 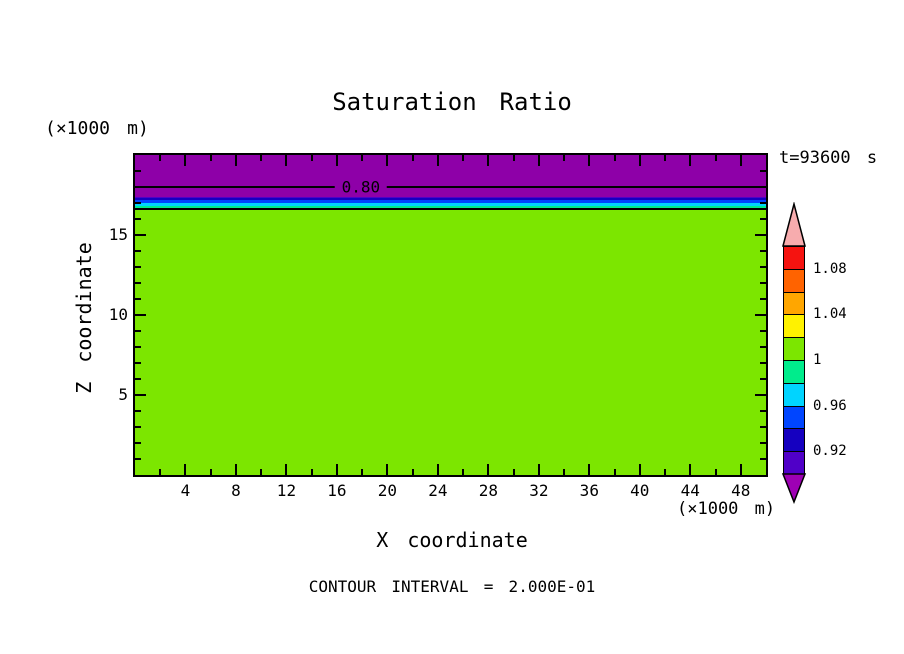 What do you see at coordinates (438, 490) in the screenshot?
I see `x-tick-label: 24` at bounding box center [438, 490].